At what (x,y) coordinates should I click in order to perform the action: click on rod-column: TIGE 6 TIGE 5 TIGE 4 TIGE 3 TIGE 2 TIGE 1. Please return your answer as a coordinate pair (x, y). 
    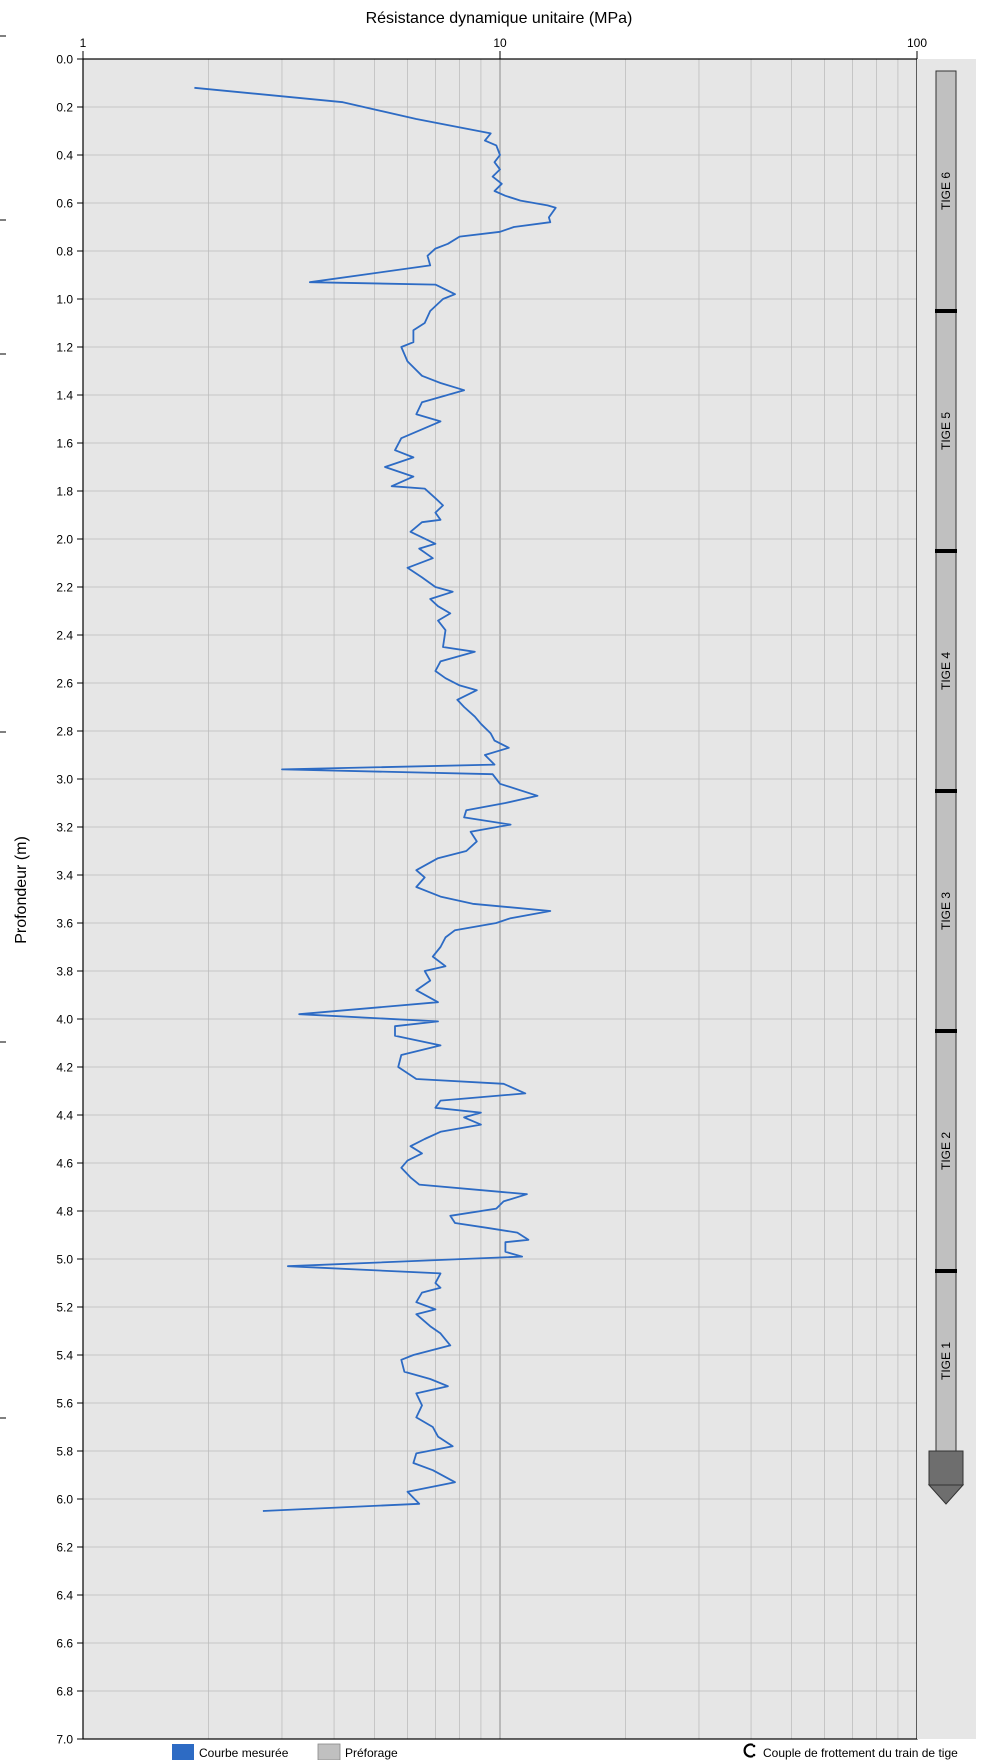
    Looking at the image, I should click on (946, 899).